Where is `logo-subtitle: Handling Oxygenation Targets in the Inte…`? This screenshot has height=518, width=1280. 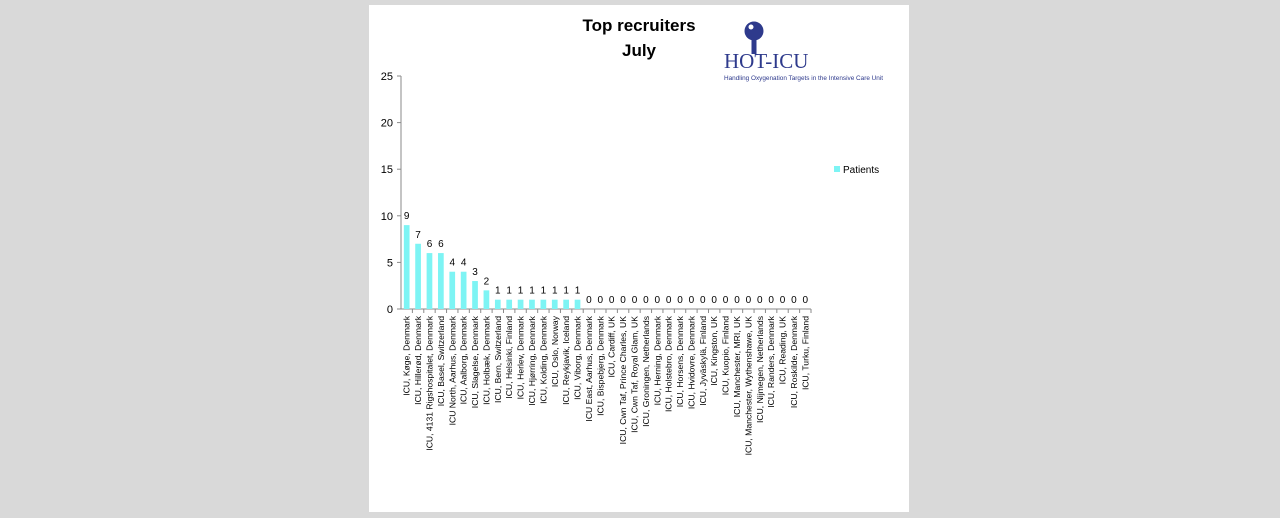 logo-subtitle: Handling Oxygenation Targets in the Inte… is located at coordinates (803, 78).